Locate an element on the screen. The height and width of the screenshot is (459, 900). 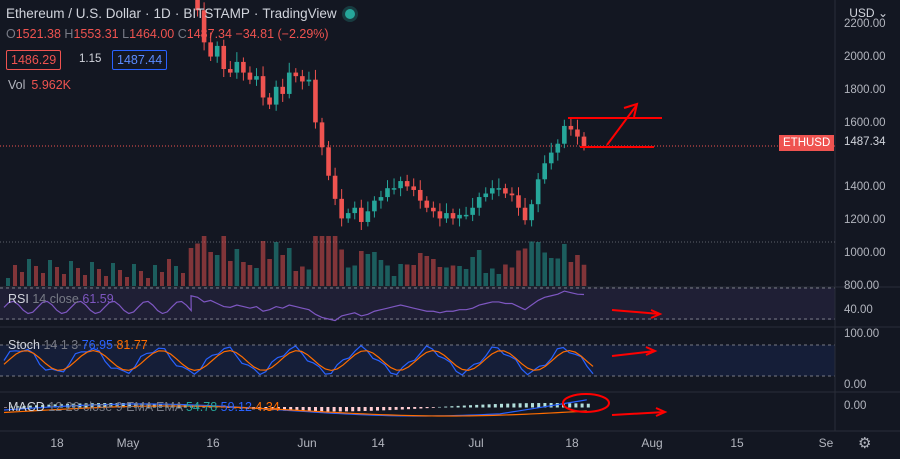
open-label: O is located at coordinates (11, 34).